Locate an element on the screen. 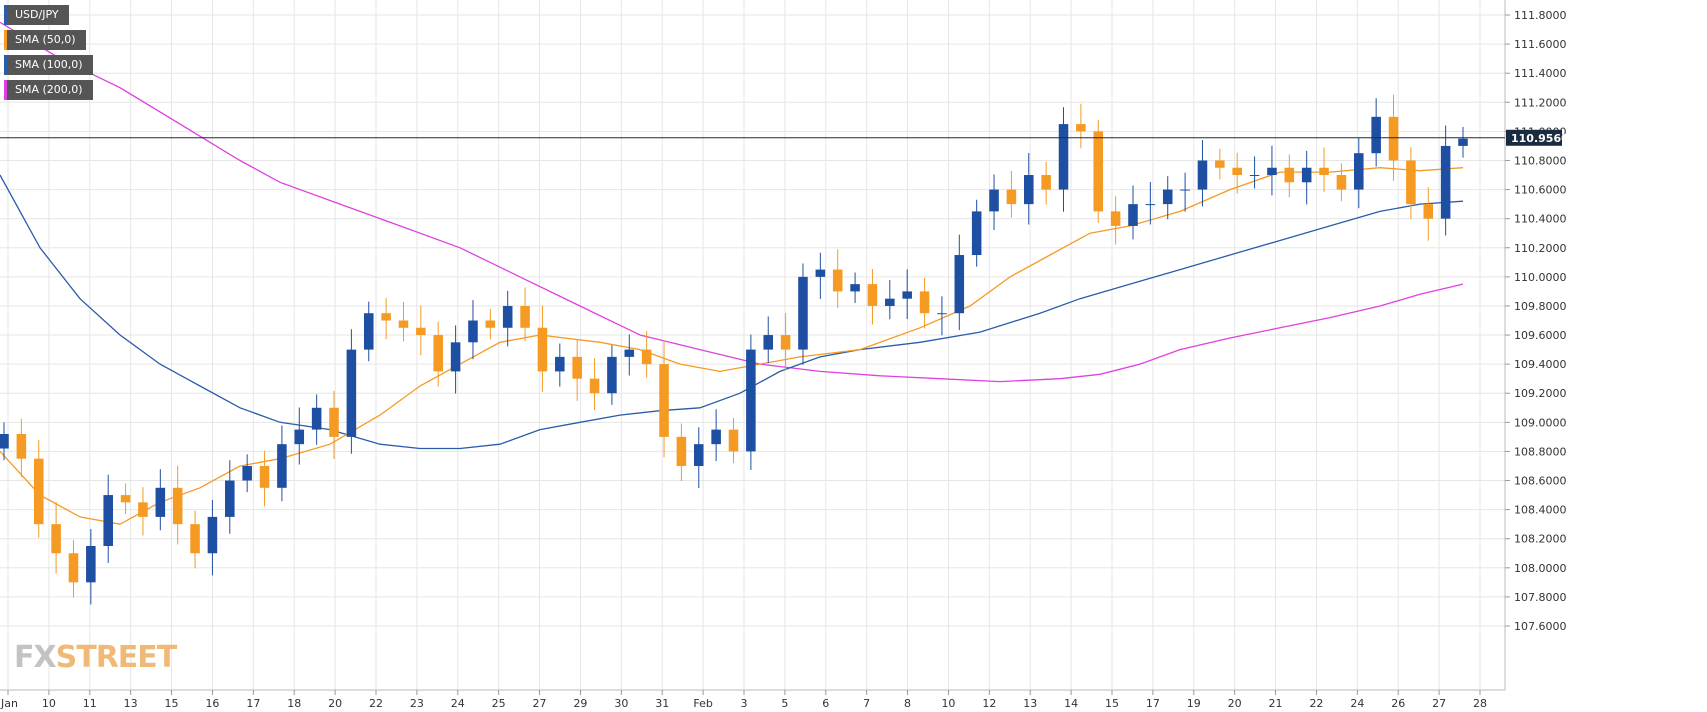  y-tick-label: 111.8000 is located at coordinates (1540, 15).